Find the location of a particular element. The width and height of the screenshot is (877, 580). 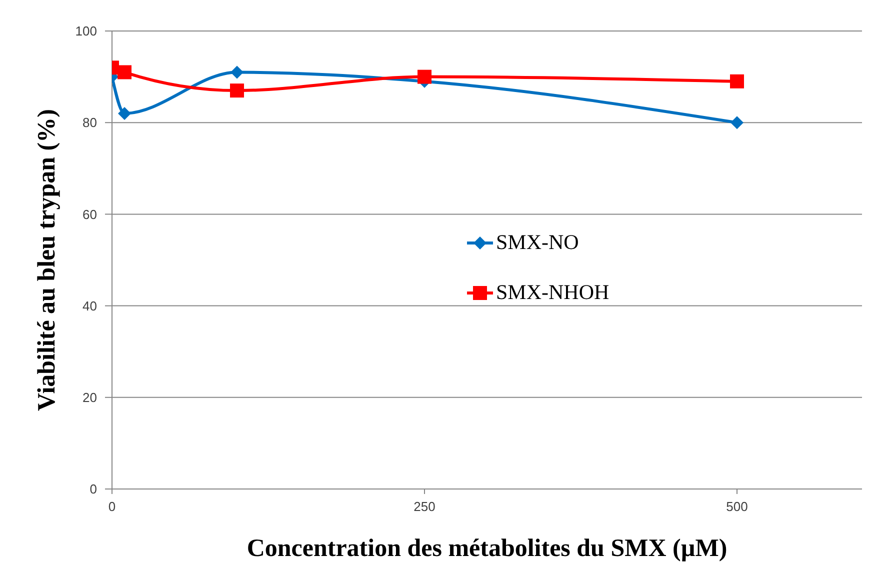

y-tick-label: 40 is located at coordinates (89, 306).